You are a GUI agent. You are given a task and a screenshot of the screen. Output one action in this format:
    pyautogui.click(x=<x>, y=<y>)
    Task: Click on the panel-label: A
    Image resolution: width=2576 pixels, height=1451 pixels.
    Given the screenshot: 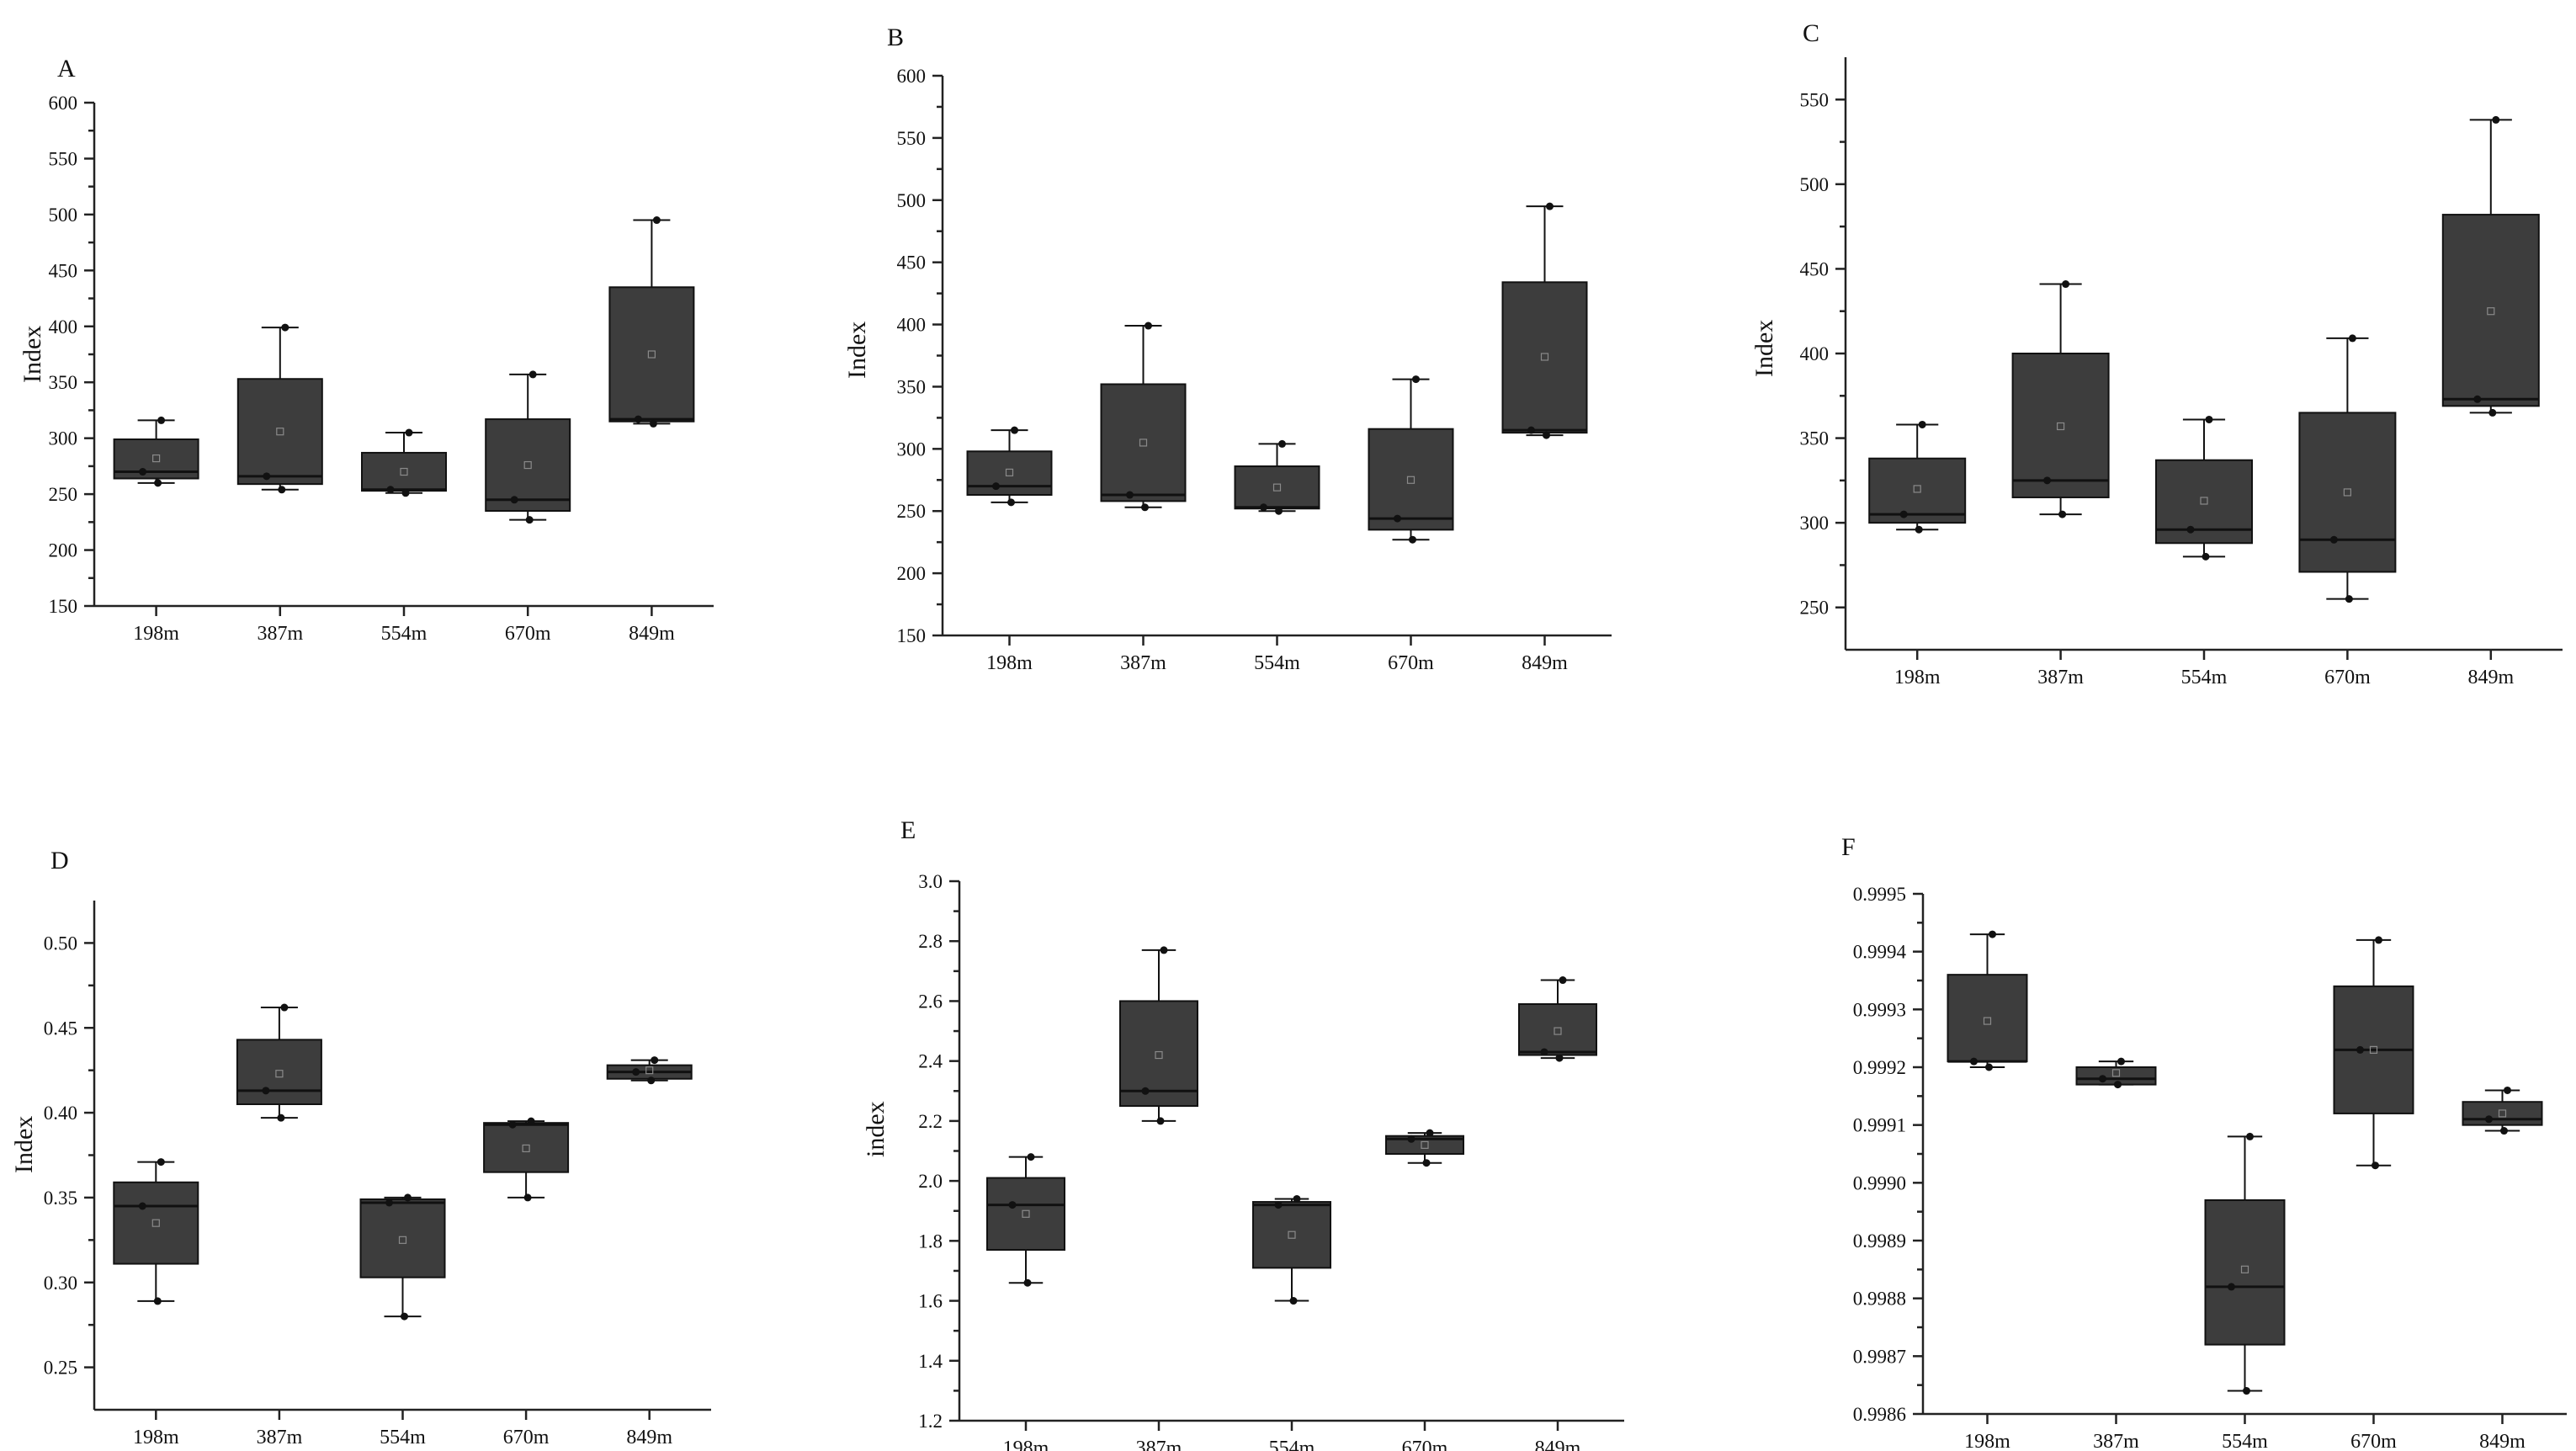 What is the action you would take?
    pyautogui.click(x=66, y=68)
    